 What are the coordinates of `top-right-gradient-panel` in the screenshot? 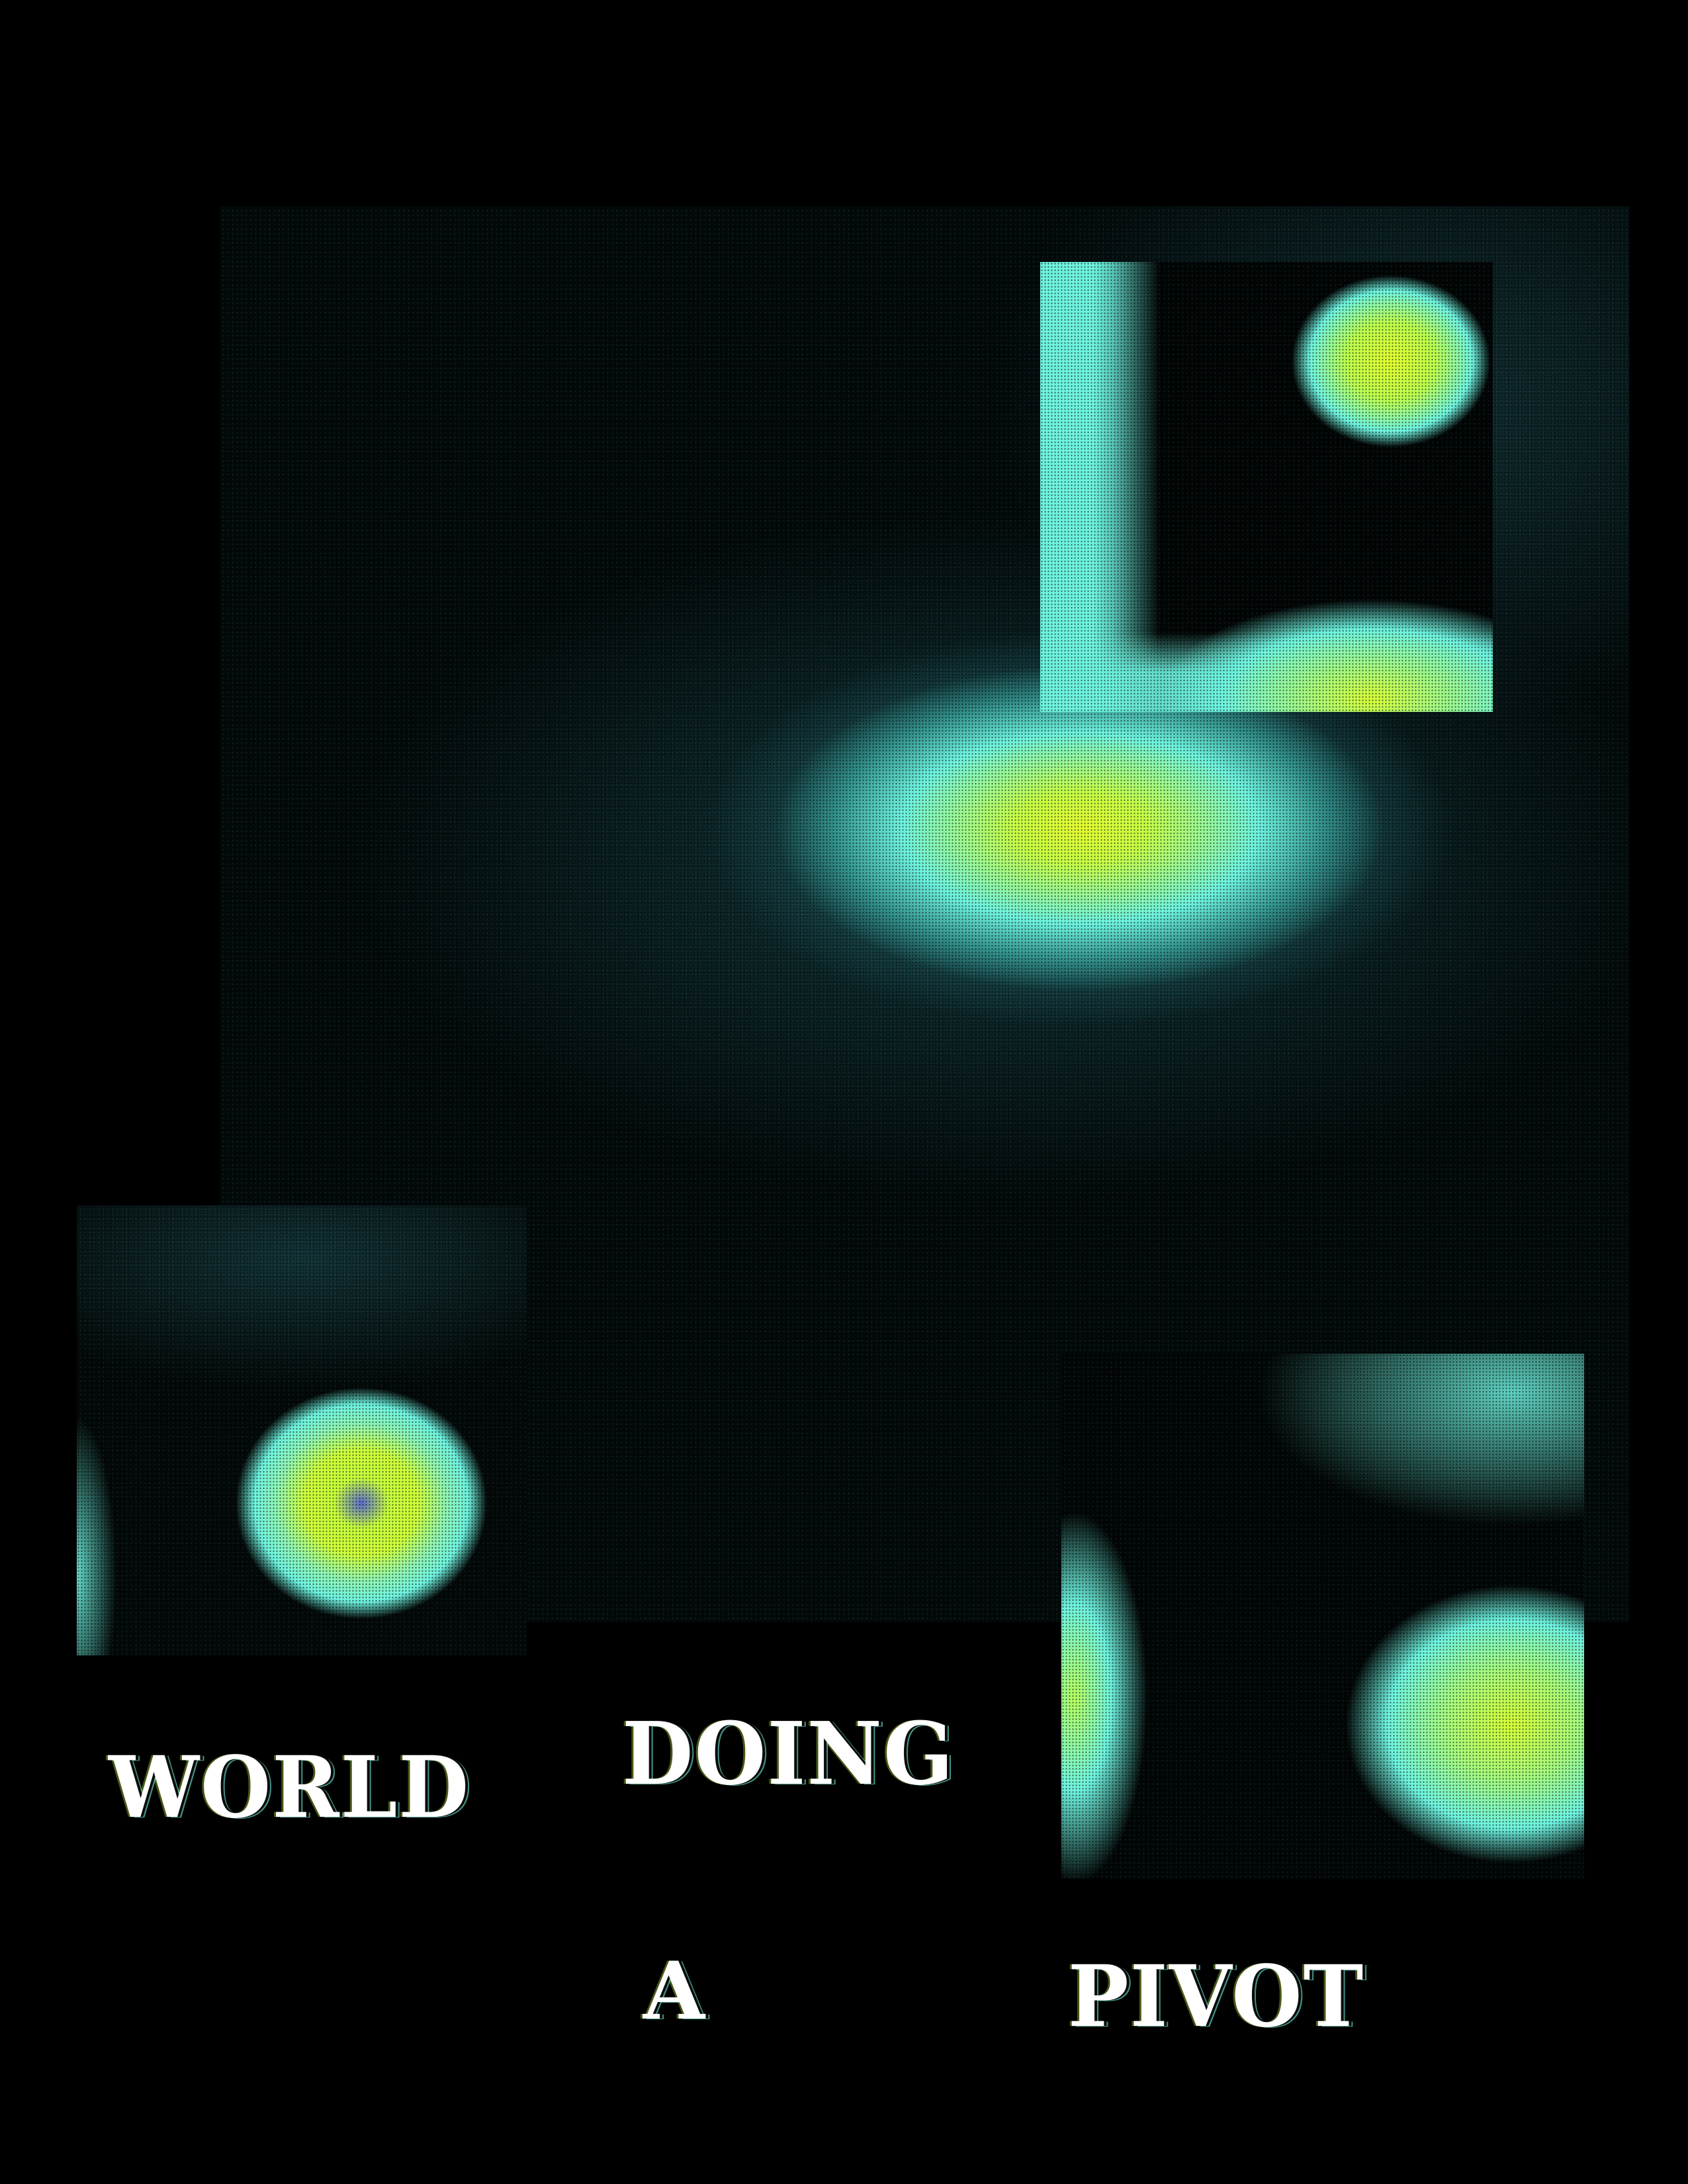 It's located at (1266, 487).